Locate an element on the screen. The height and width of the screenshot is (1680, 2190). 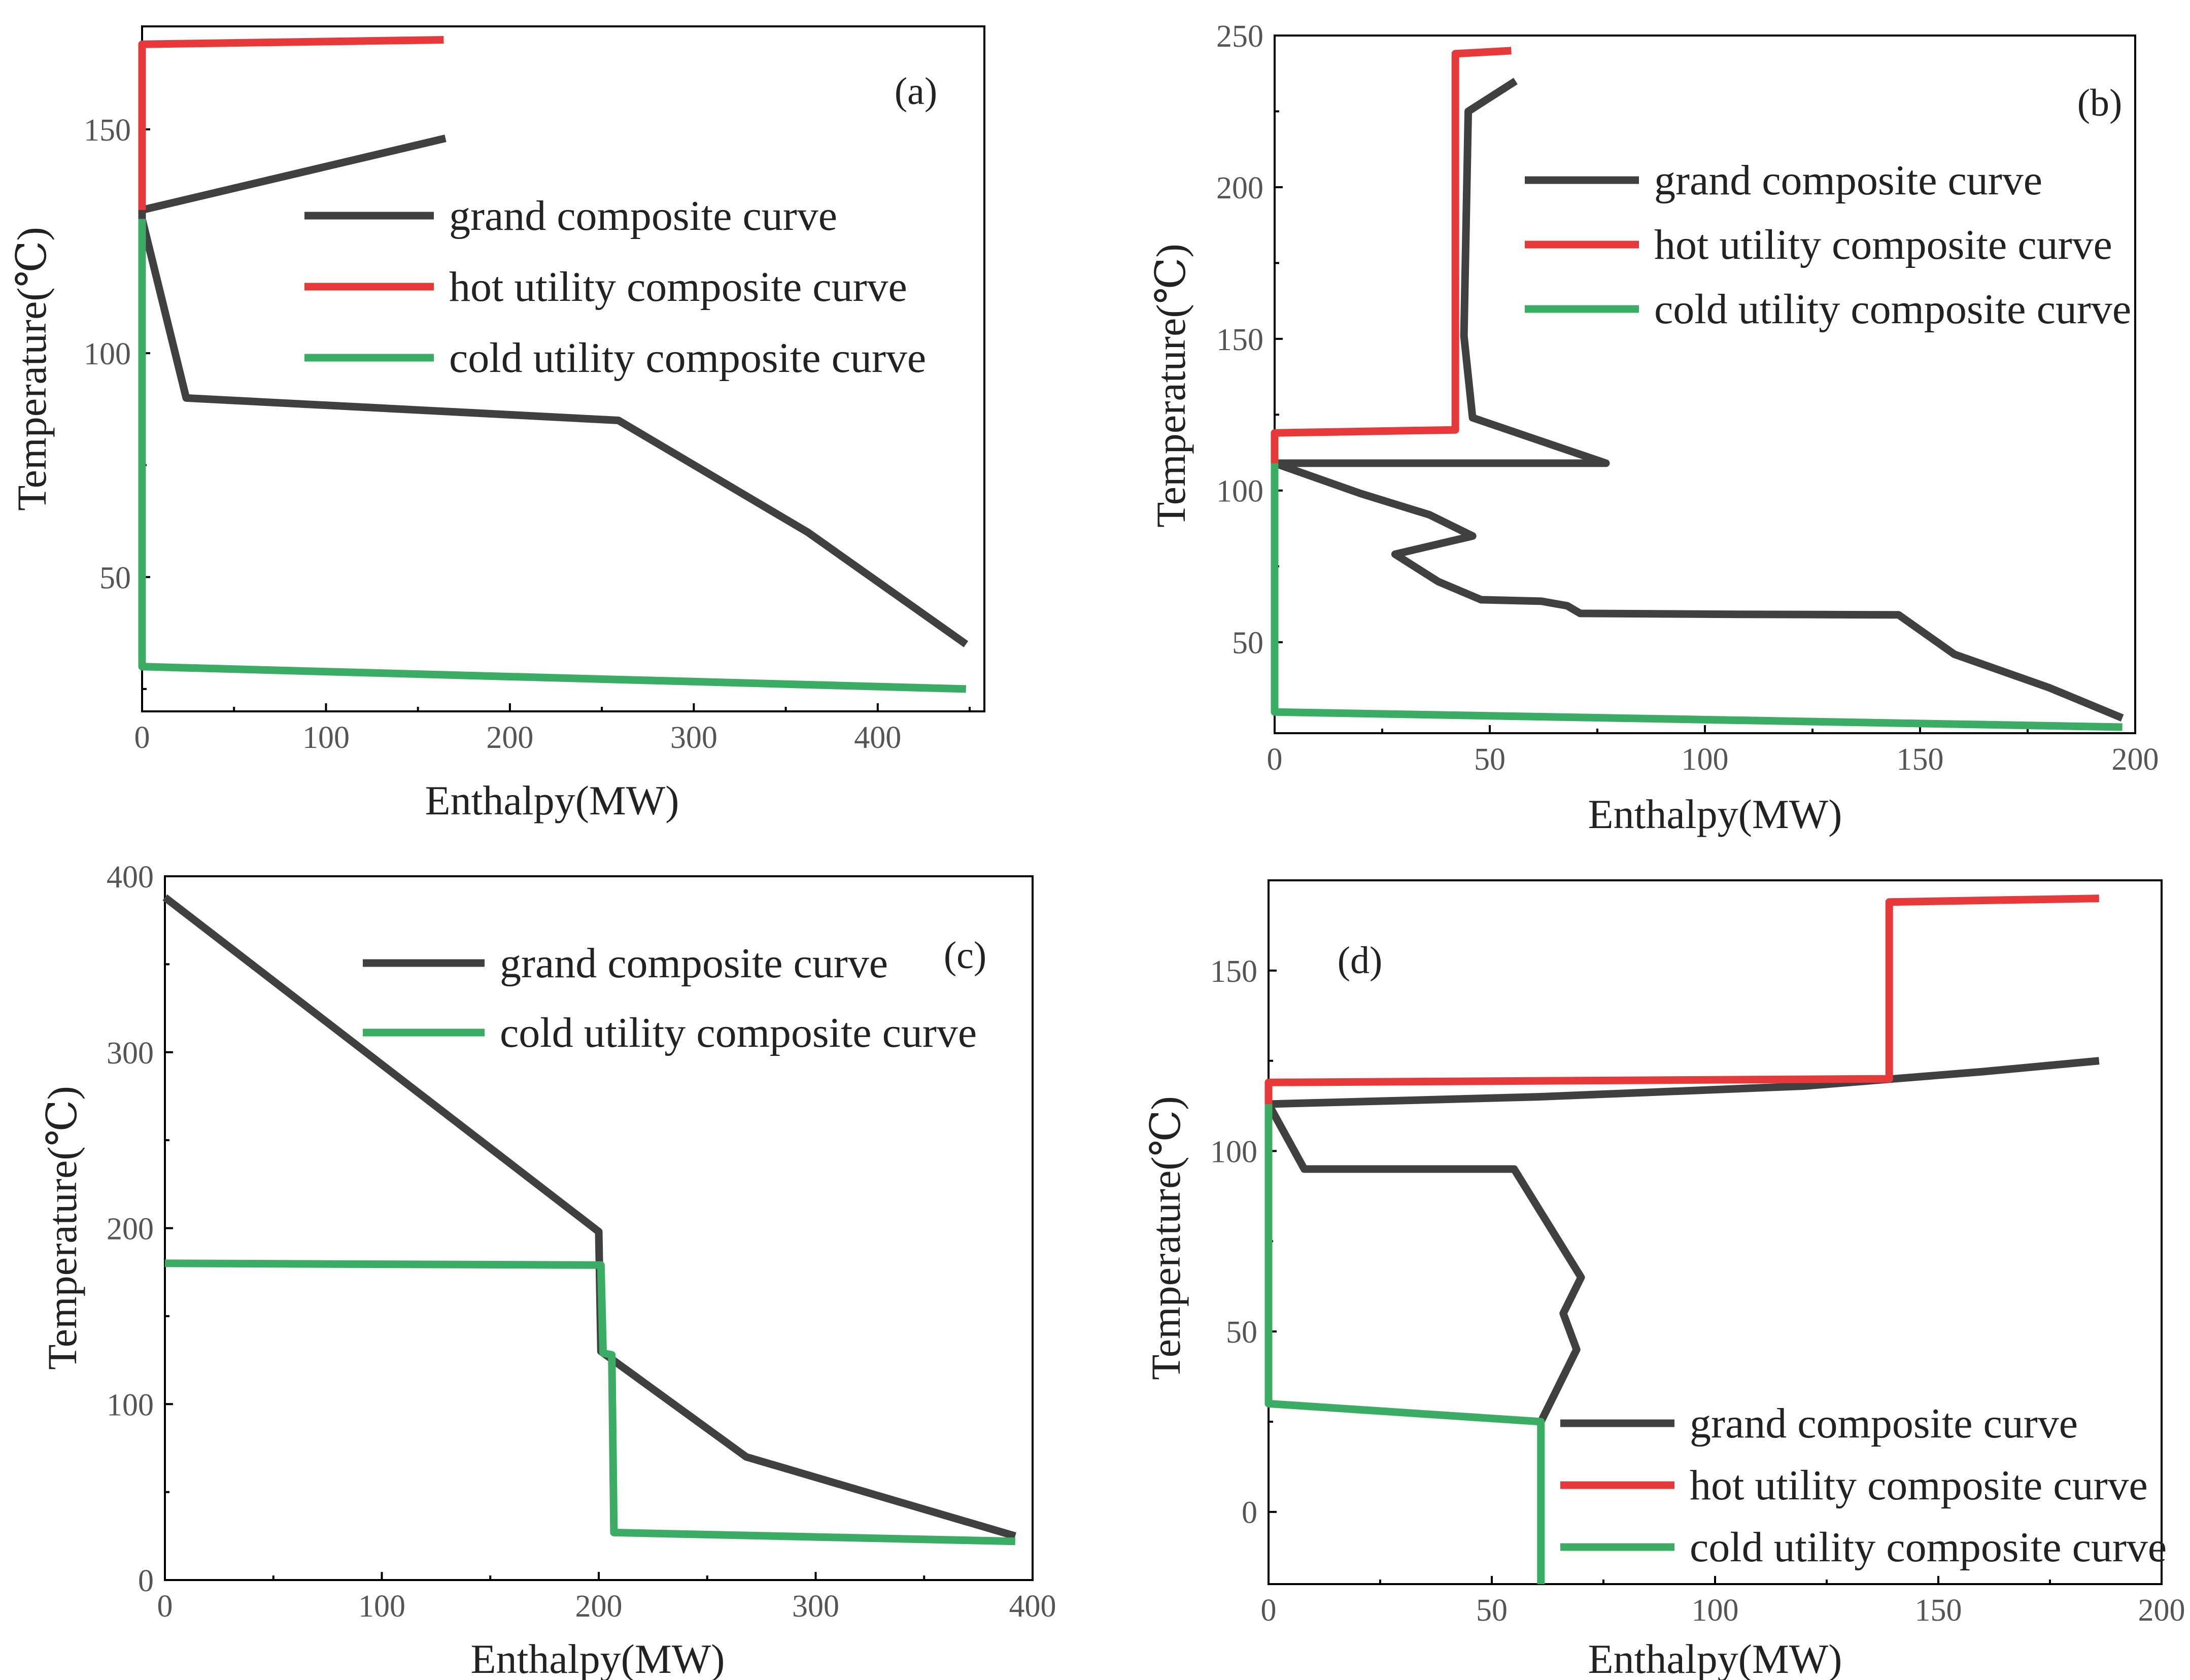
series-layer is located at coordinates (553, 364).